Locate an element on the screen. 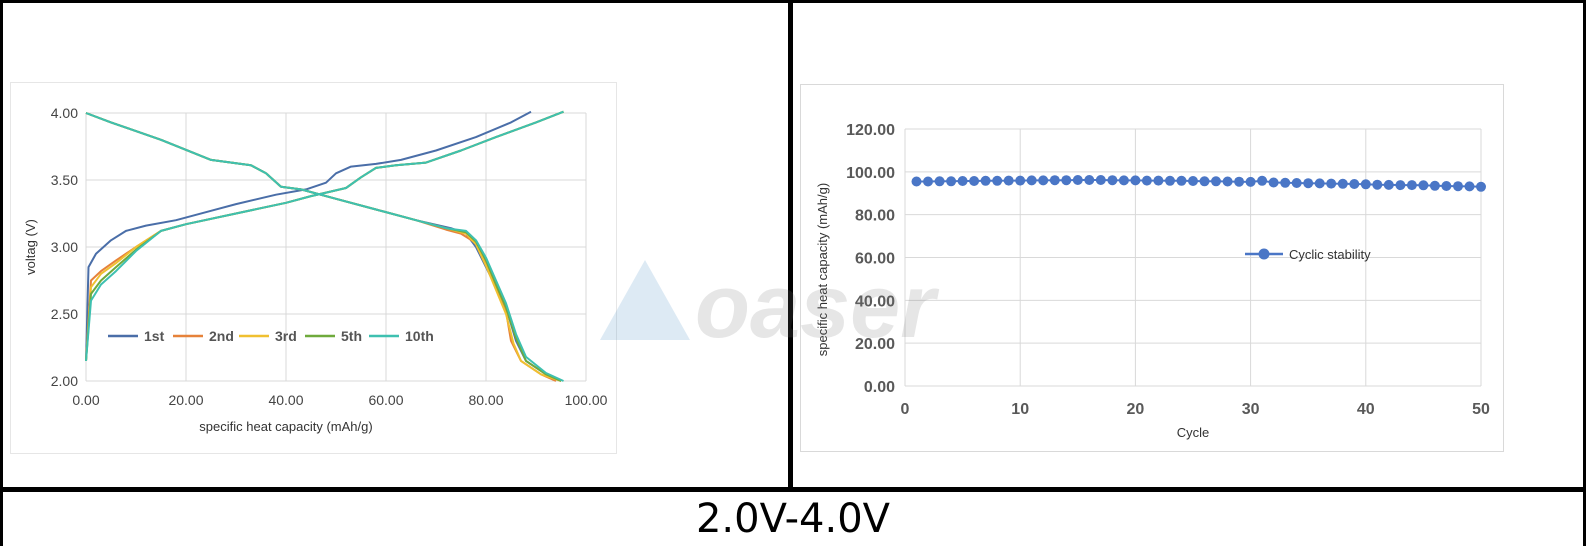 This screenshot has height=546, width=1586. series-line-10th-discharge is located at coordinates (324, 247).